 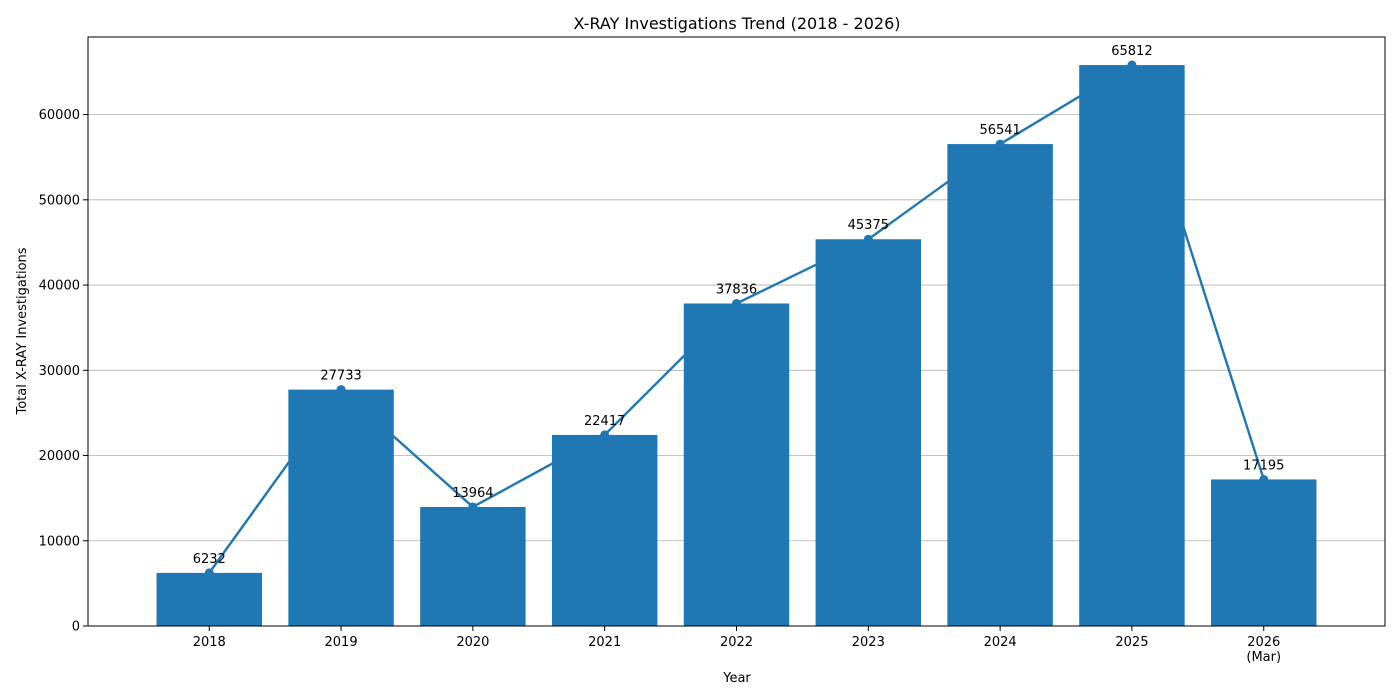 I want to click on data-label: 37836, so click(x=736, y=290).